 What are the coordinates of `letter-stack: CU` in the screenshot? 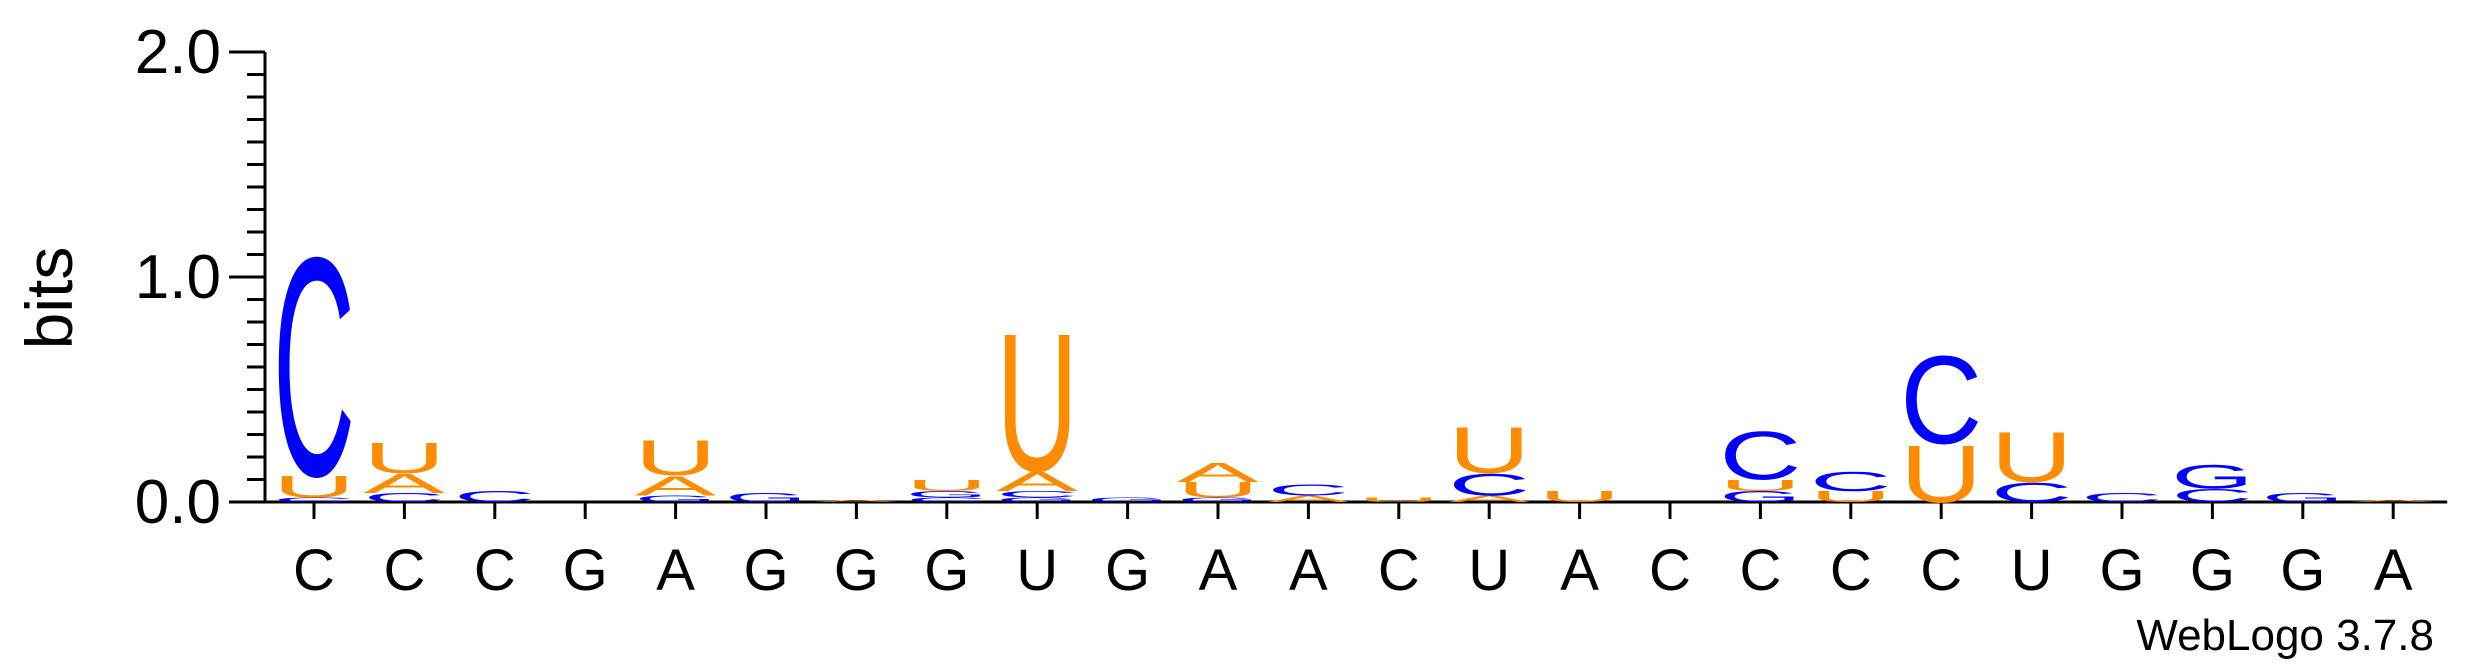 It's located at (2032, 462).